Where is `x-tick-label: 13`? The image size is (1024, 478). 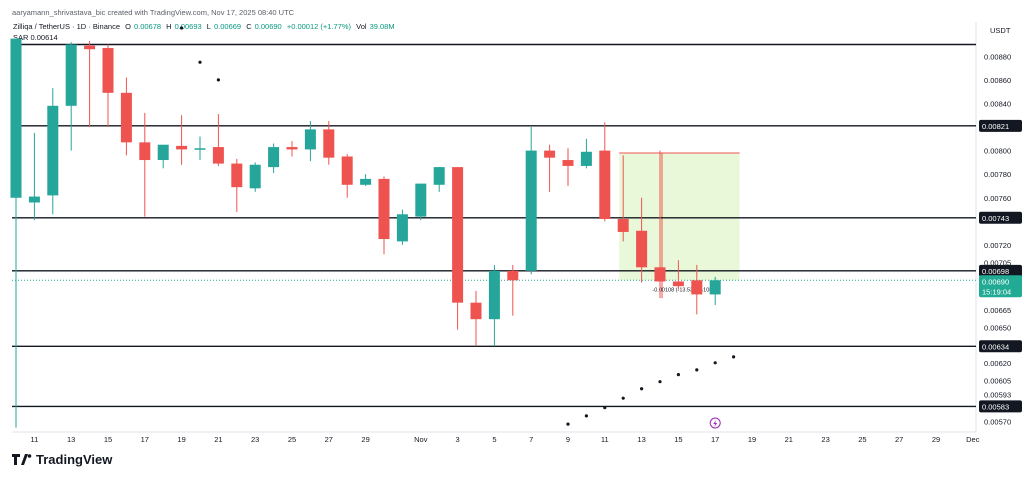 x-tick-label: 13 is located at coordinates (641, 439).